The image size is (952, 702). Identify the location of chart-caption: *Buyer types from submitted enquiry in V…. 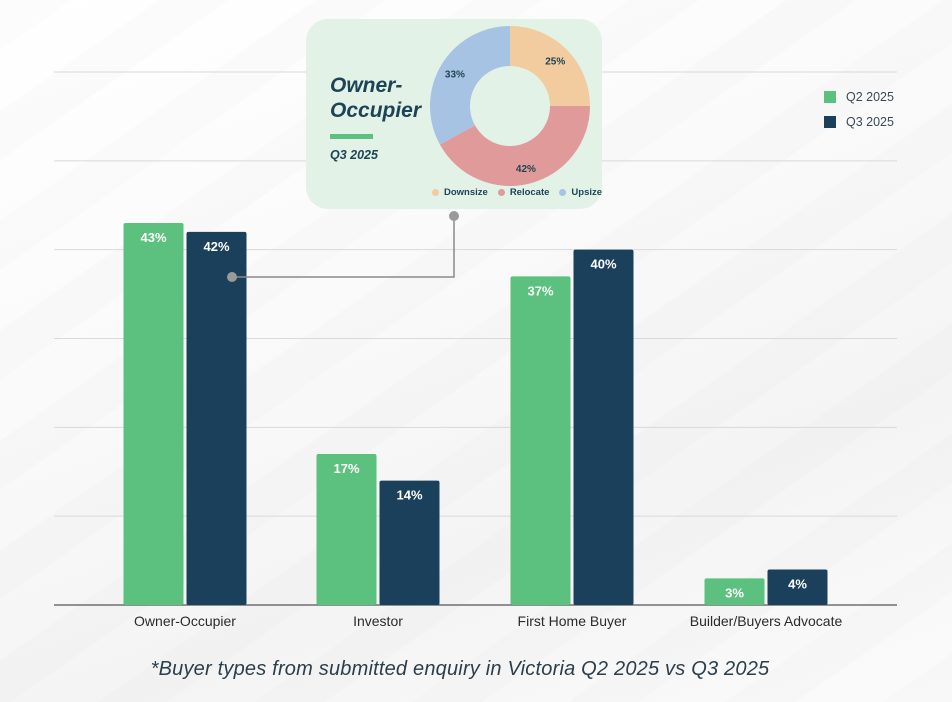
(460, 669).